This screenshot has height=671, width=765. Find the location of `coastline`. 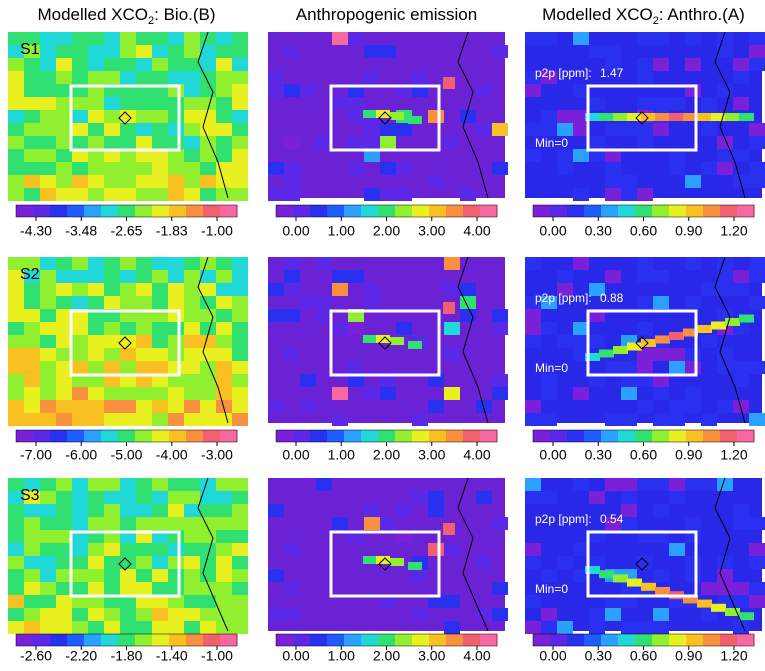

coastline is located at coordinates (730, 340).